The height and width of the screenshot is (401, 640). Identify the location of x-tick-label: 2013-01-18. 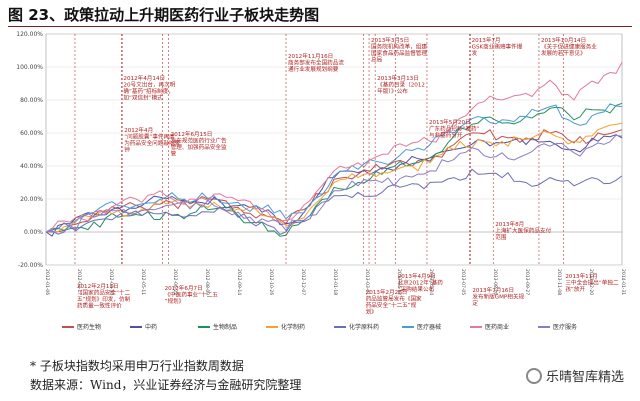
(335, 282).